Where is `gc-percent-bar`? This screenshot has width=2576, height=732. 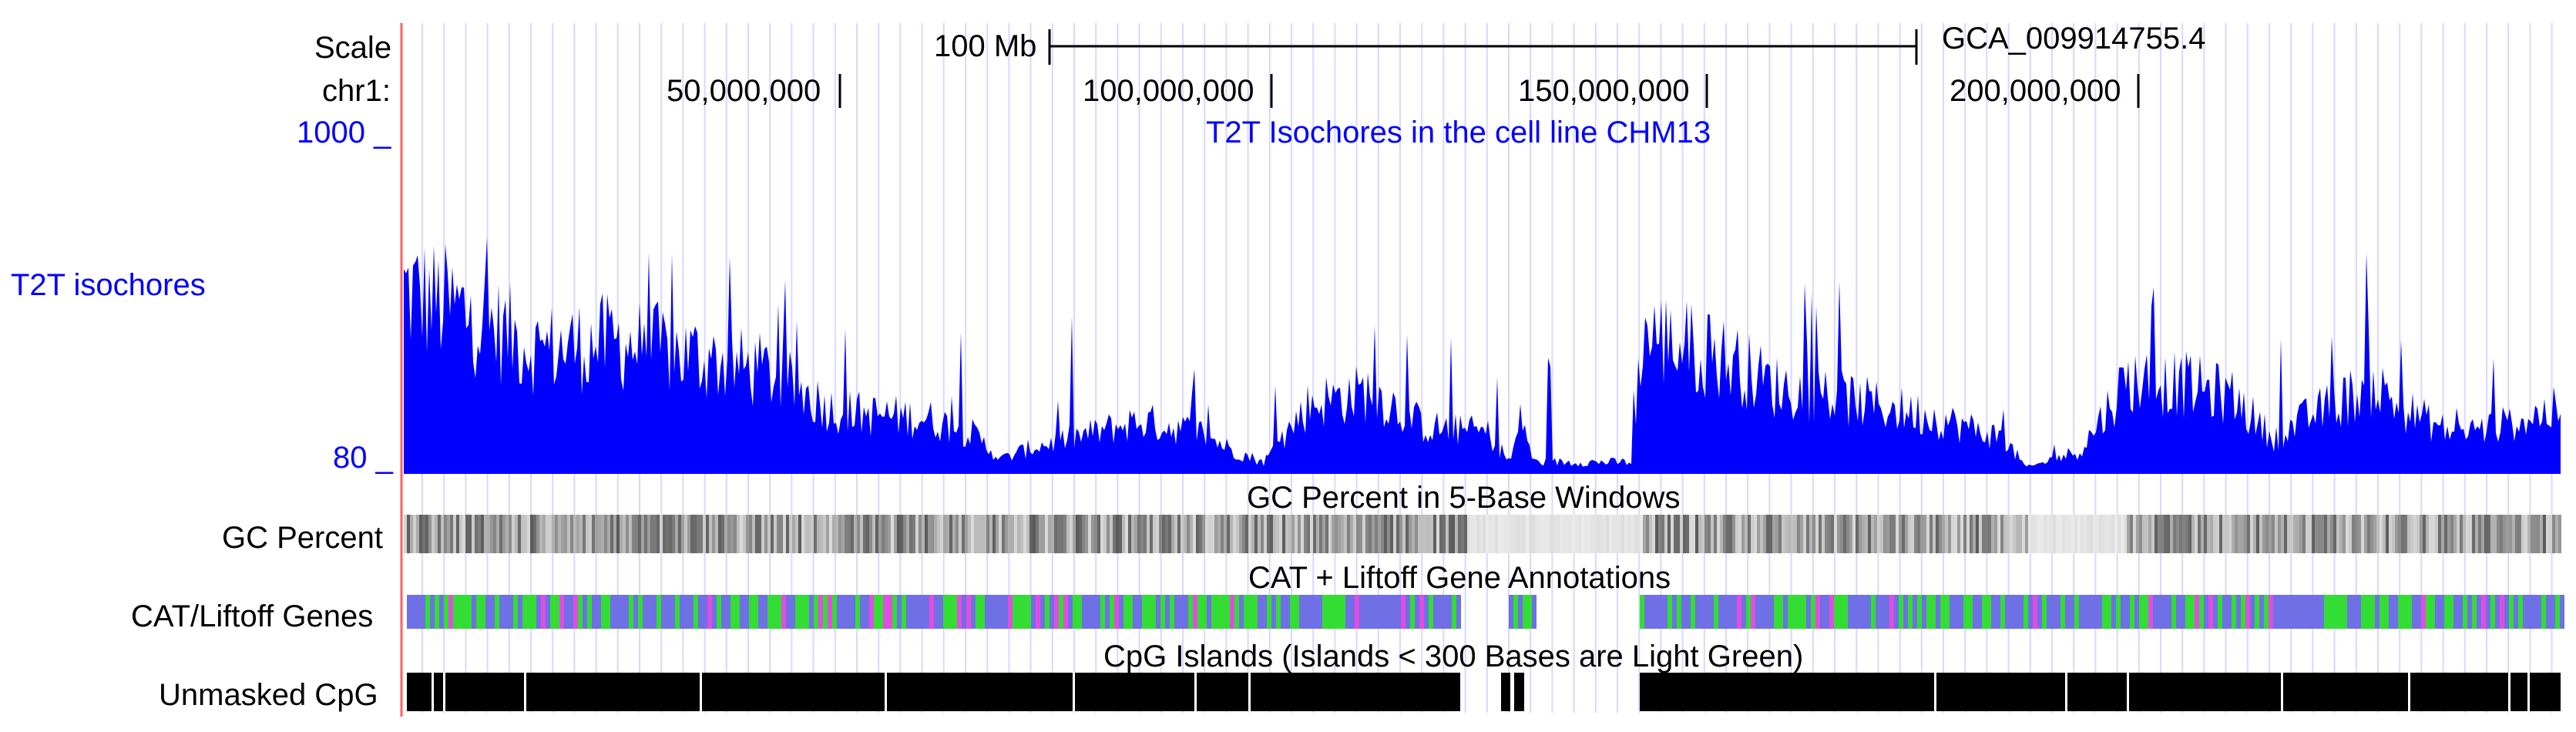 gc-percent-bar is located at coordinates (1482, 534).